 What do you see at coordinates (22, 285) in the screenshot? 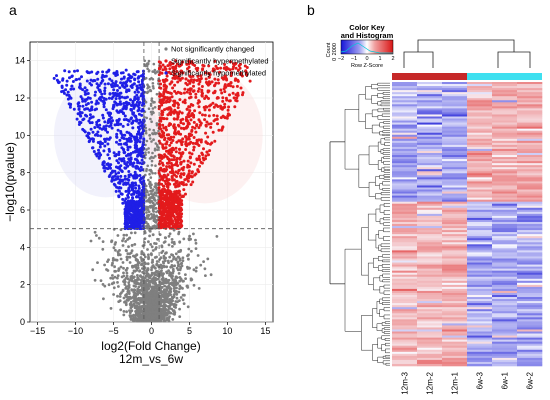
I see `y-tick-label: 2` at bounding box center [22, 285].